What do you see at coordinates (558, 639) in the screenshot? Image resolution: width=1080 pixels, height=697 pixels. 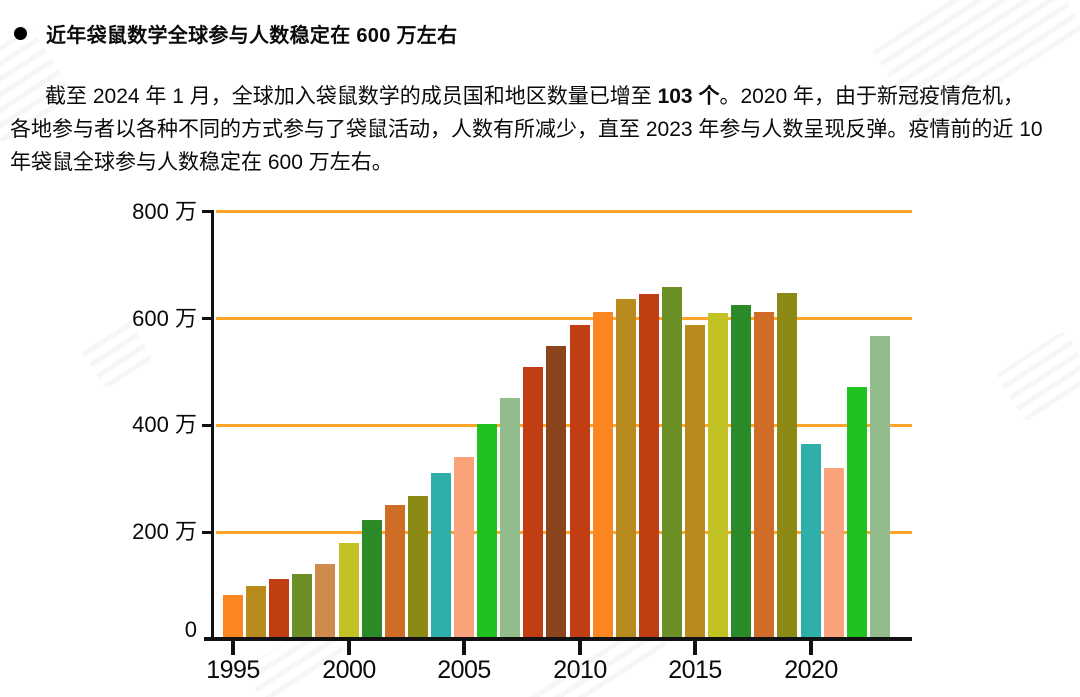 I see `x-axis-line` at bounding box center [558, 639].